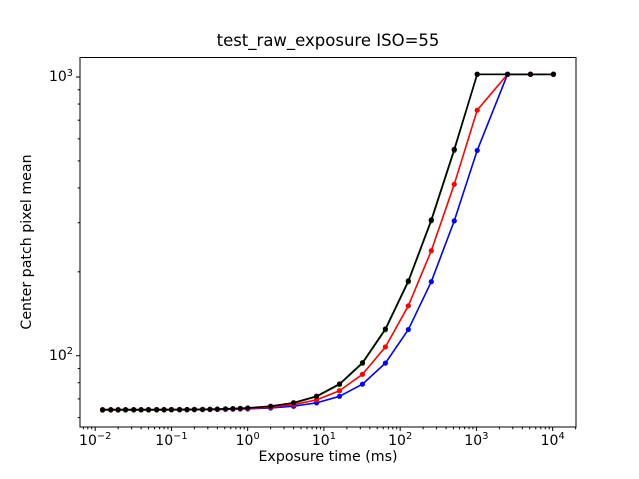  What do you see at coordinates (400, 440) in the screenshot?
I see `x-tick-label: 10²` at bounding box center [400, 440].